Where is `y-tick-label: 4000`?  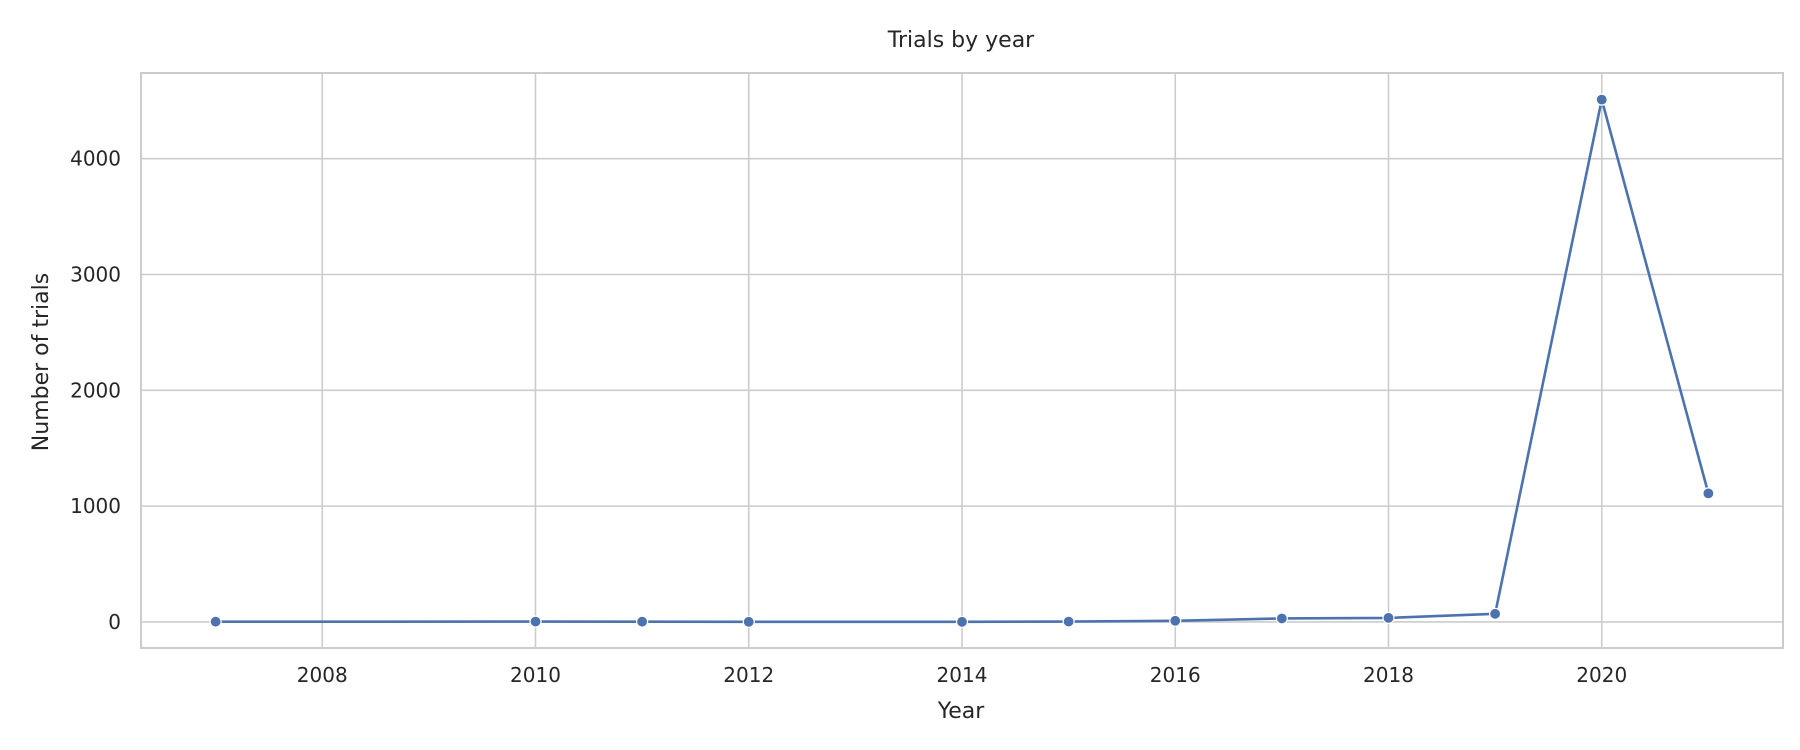
y-tick-label: 4000 is located at coordinates (95, 159).